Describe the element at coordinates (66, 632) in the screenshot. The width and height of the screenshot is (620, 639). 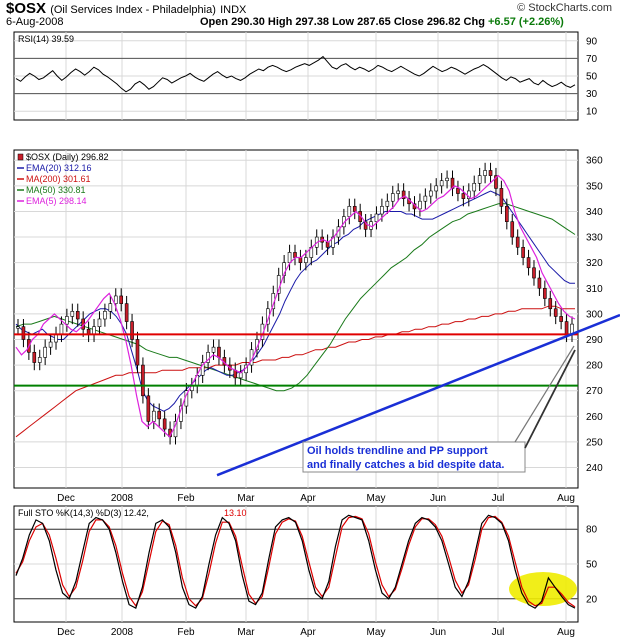
I see `sto-xtick-0: Dec` at that location.